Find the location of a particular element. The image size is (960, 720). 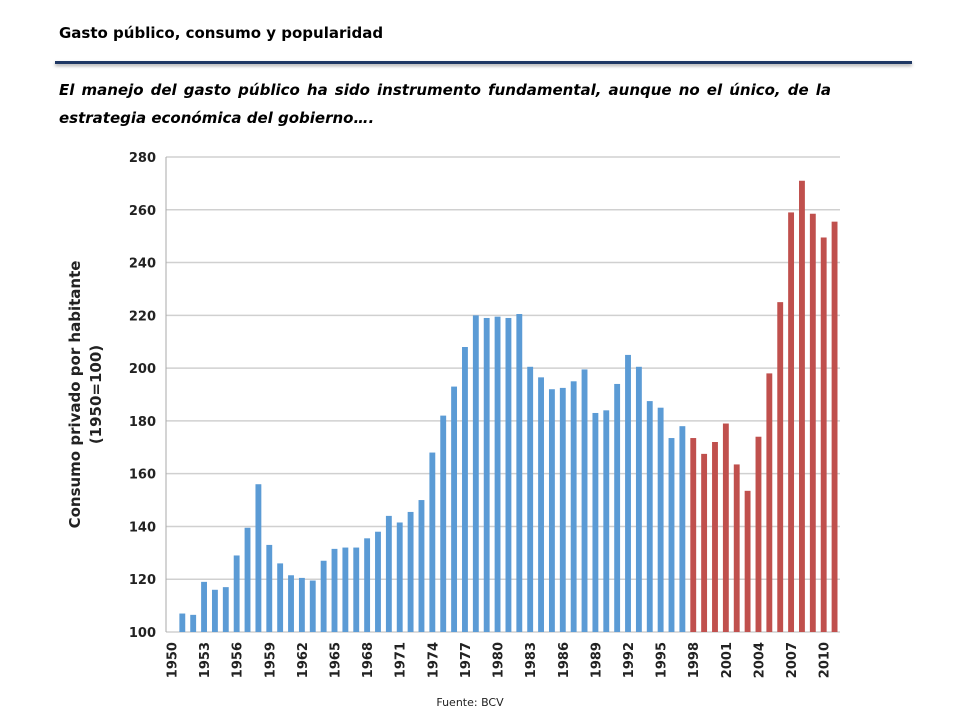

x-tick-label: 1992 is located at coordinates (629, 660).